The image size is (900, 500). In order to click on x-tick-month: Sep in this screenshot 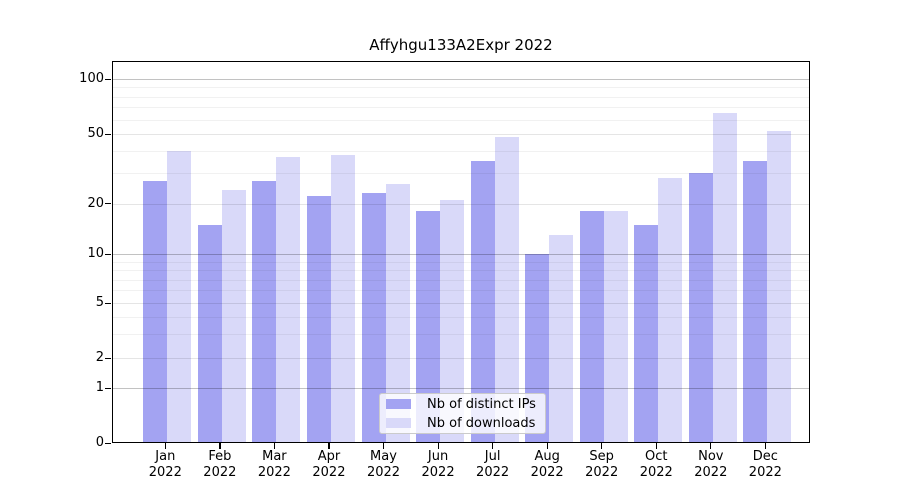, I will do `click(601, 456)`.